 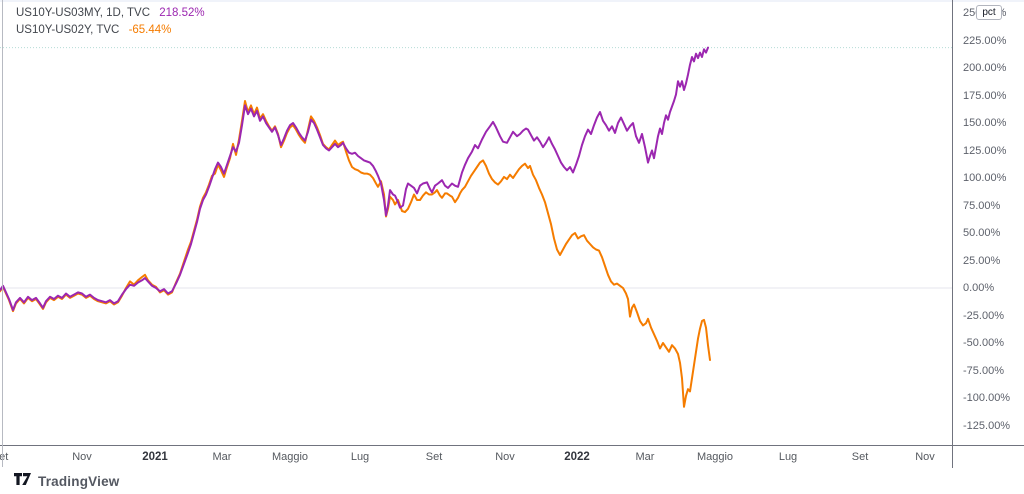 I want to click on price-tick-label: 125.00%, so click(x=985, y=150).